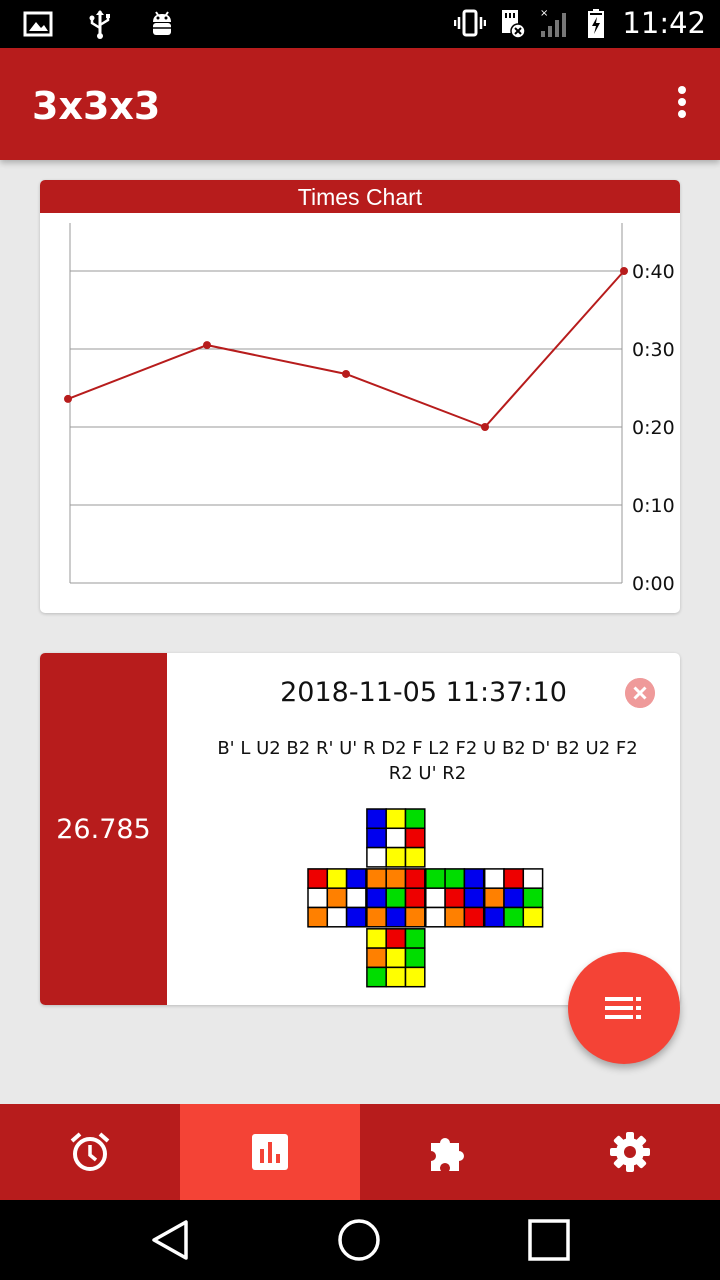  Describe the element at coordinates (640, 693) in the screenshot. I see `close-circle-icon` at that location.